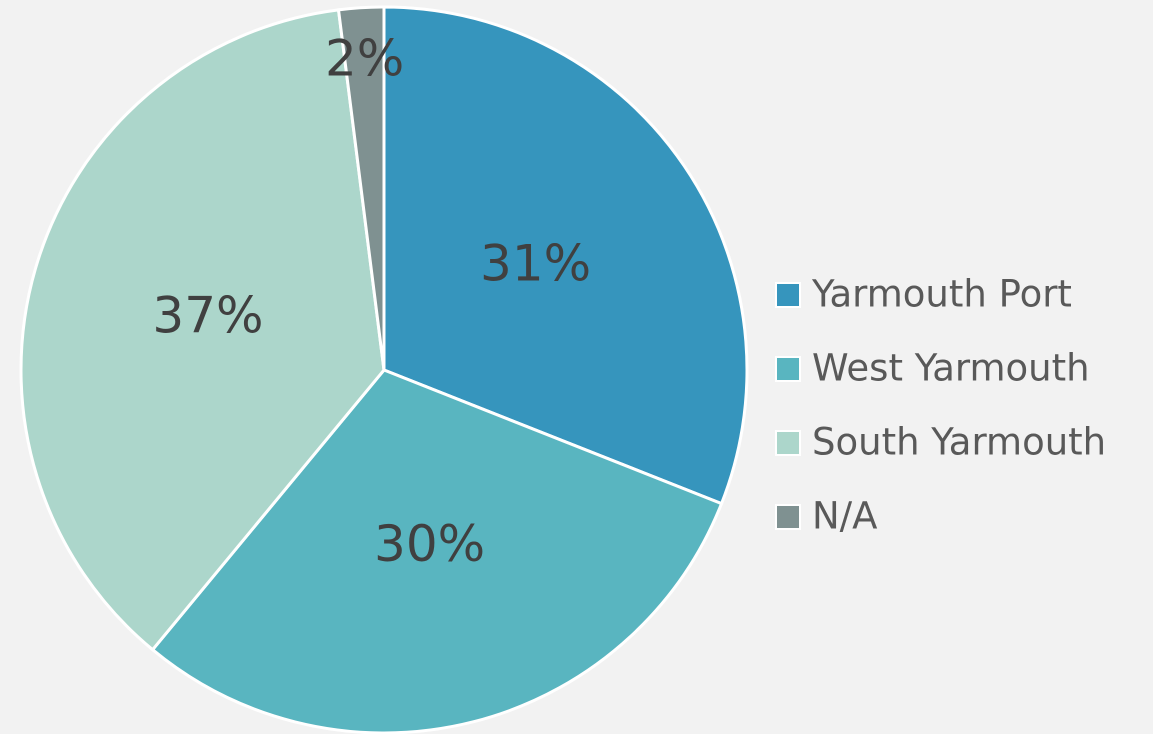  Describe the element at coordinates (361, 188) in the screenshot. I see `pie-slice` at that location.